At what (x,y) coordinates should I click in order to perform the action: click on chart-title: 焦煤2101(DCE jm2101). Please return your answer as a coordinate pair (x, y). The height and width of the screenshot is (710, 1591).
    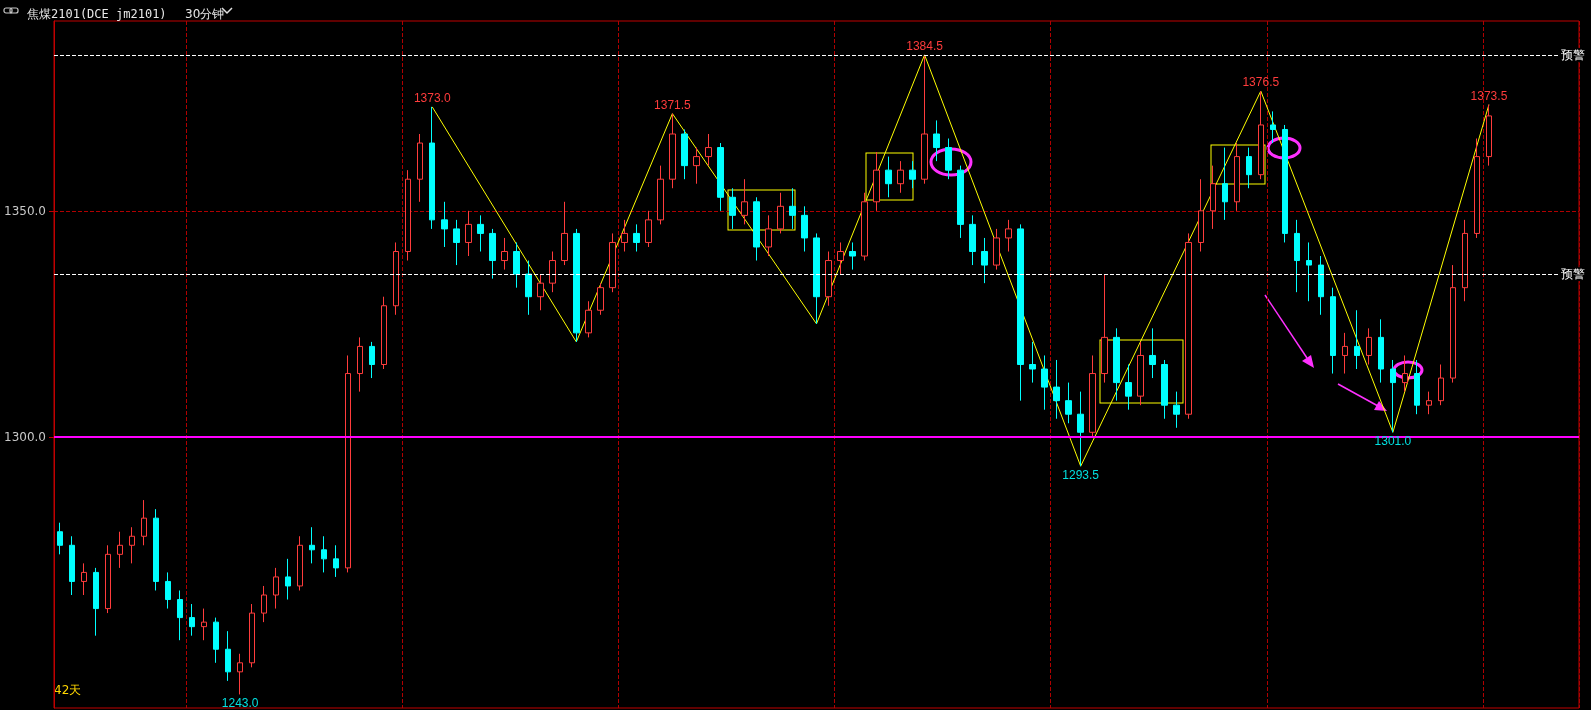
    Looking at the image, I should click on (97, 14).